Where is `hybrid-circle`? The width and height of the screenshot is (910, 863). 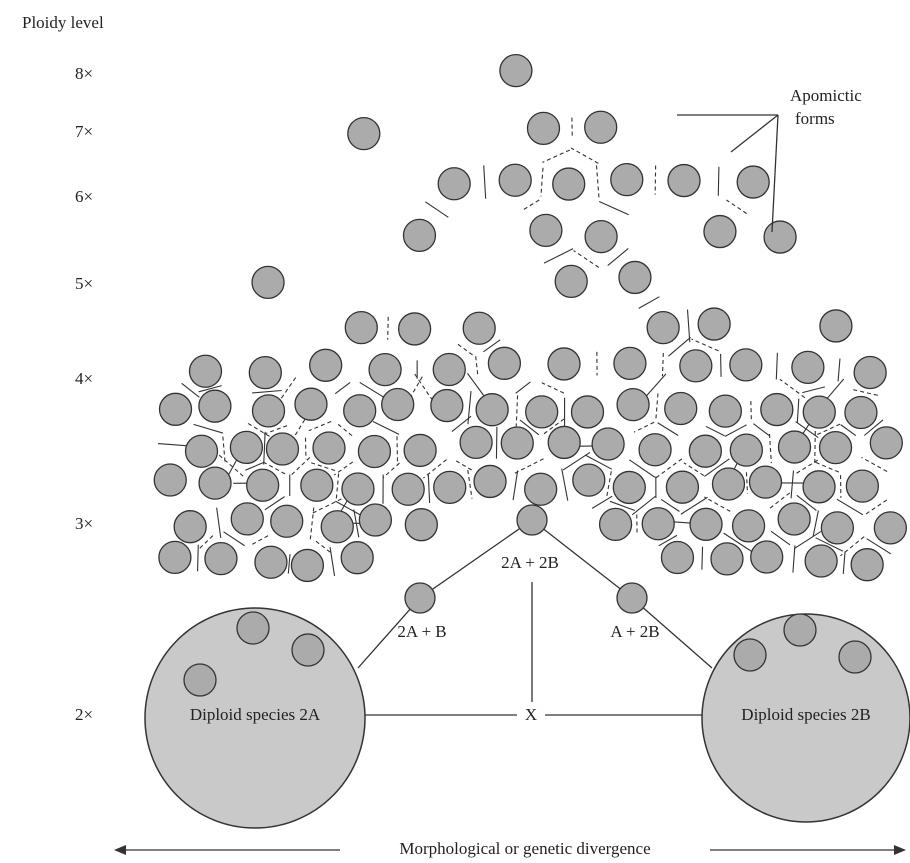 hybrid-circle is located at coordinates (632, 598).